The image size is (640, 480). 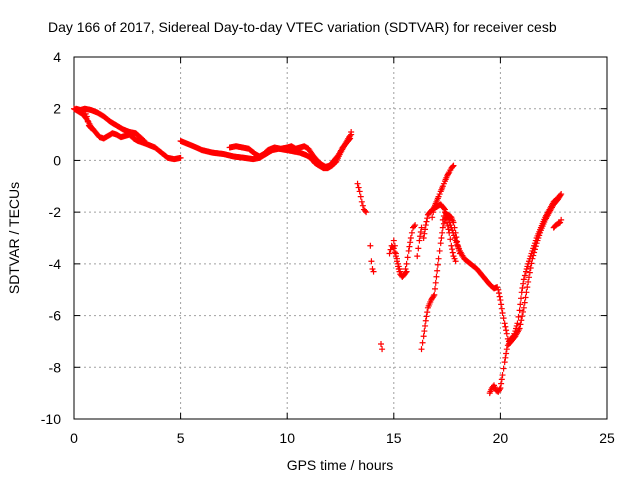 What do you see at coordinates (557, 223) in the screenshot?
I see `series-track19` at bounding box center [557, 223].